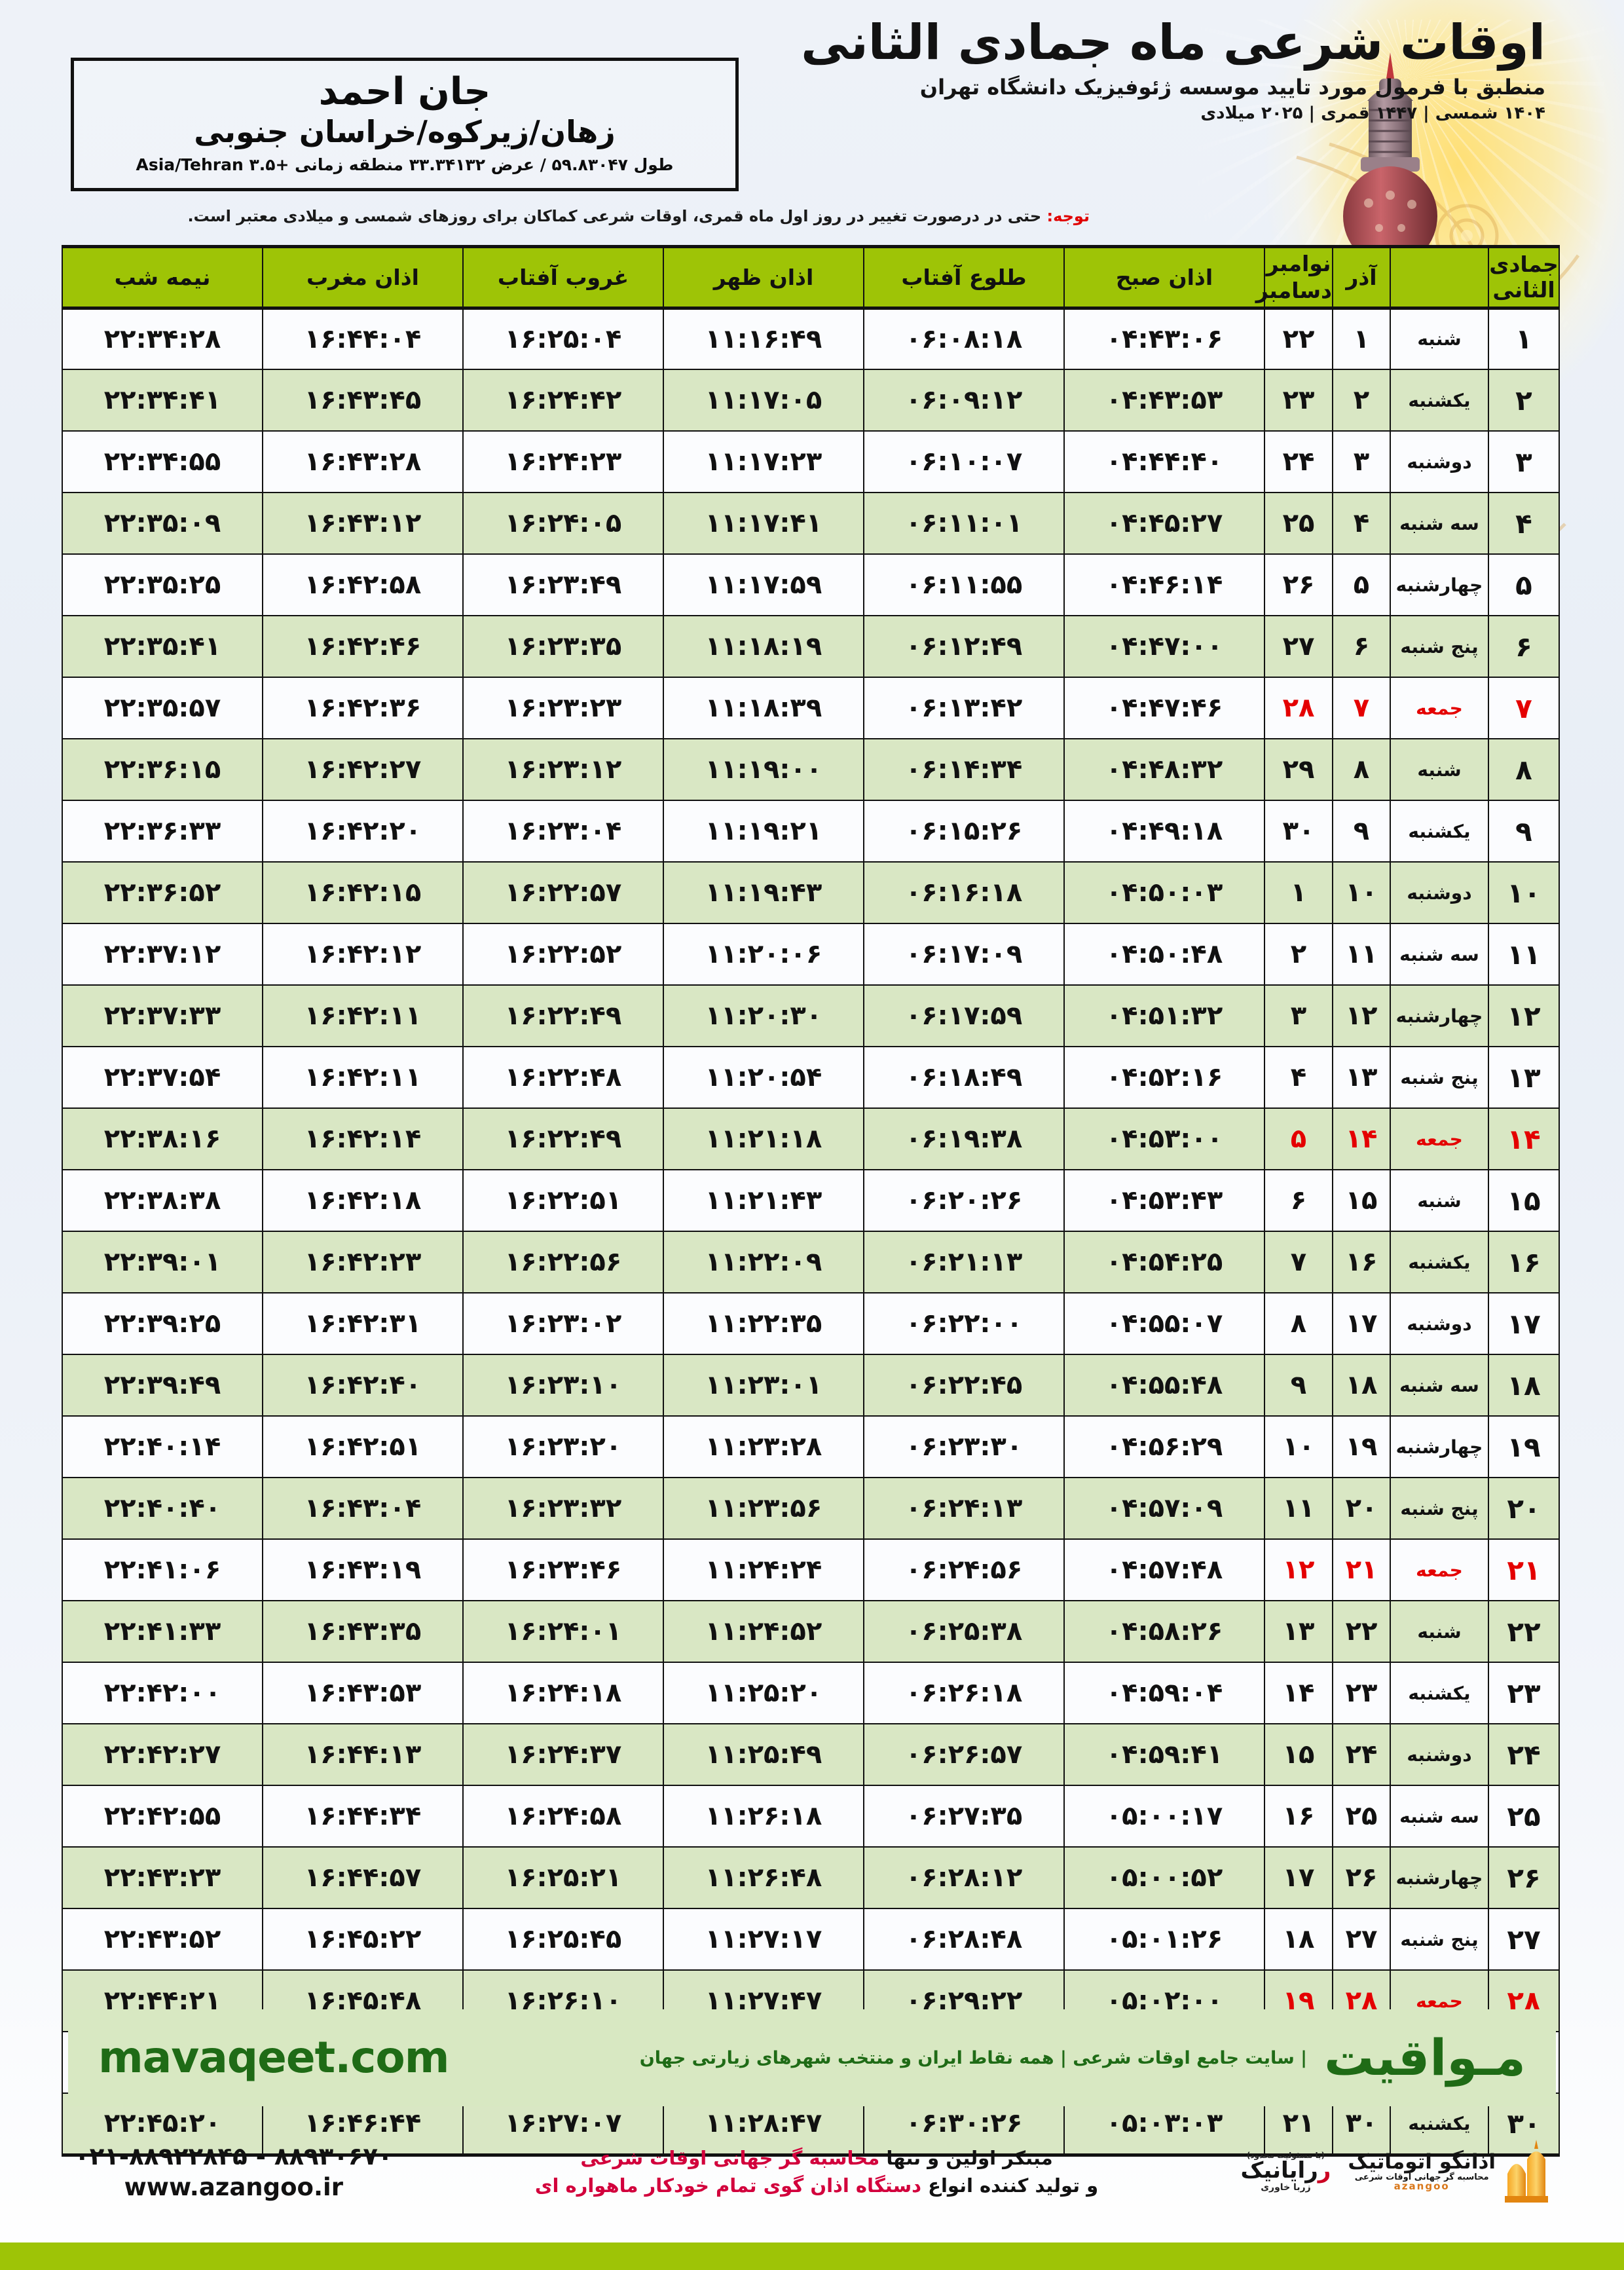 The width and height of the screenshot is (1624, 2270). Describe the element at coordinates (964, 1631) in the screenshot. I see `sunrise-cell: ۰۶:۲۵:۳۸` at that location.